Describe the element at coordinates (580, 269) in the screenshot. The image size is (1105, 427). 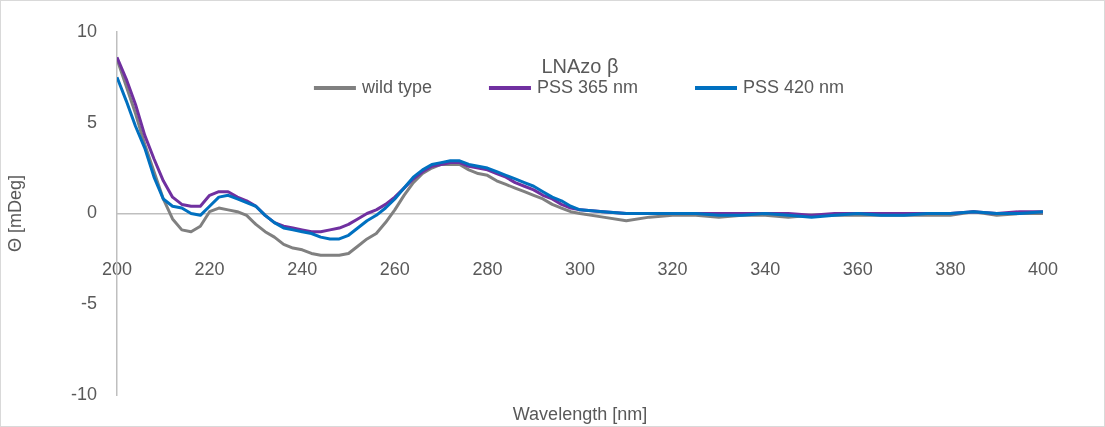
I see `x-tick-label: 300` at that location.